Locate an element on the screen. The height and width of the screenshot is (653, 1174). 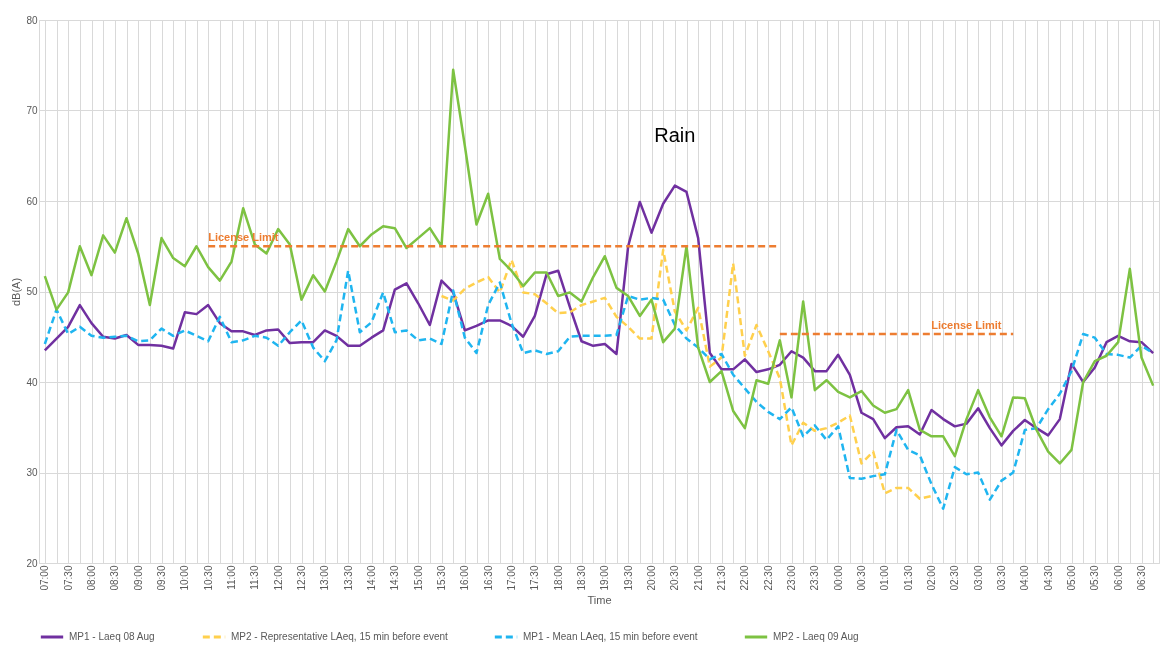
x-tick-label: 05:30 is located at coordinates (1095, 578).